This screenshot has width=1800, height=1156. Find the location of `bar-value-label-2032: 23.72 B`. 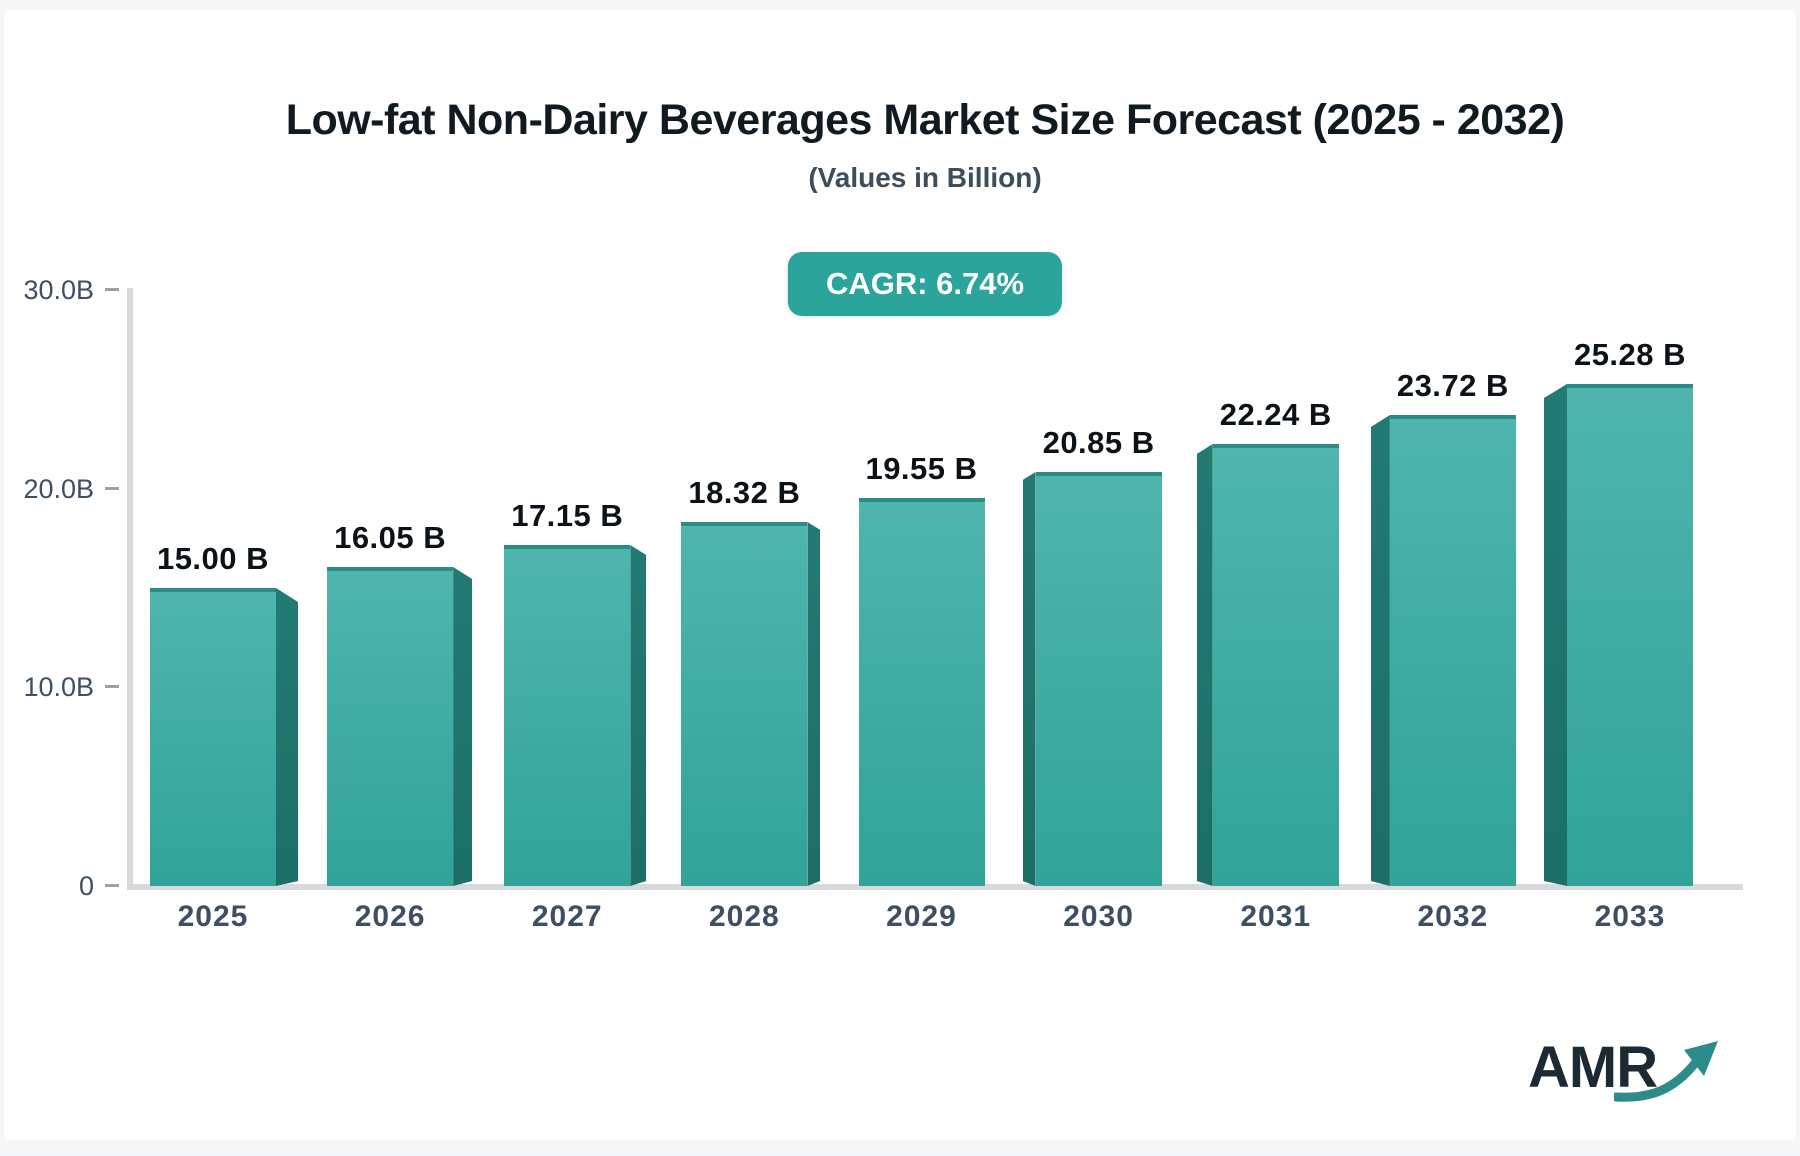

bar-value-label-2032: 23.72 B is located at coordinates (1452, 385).